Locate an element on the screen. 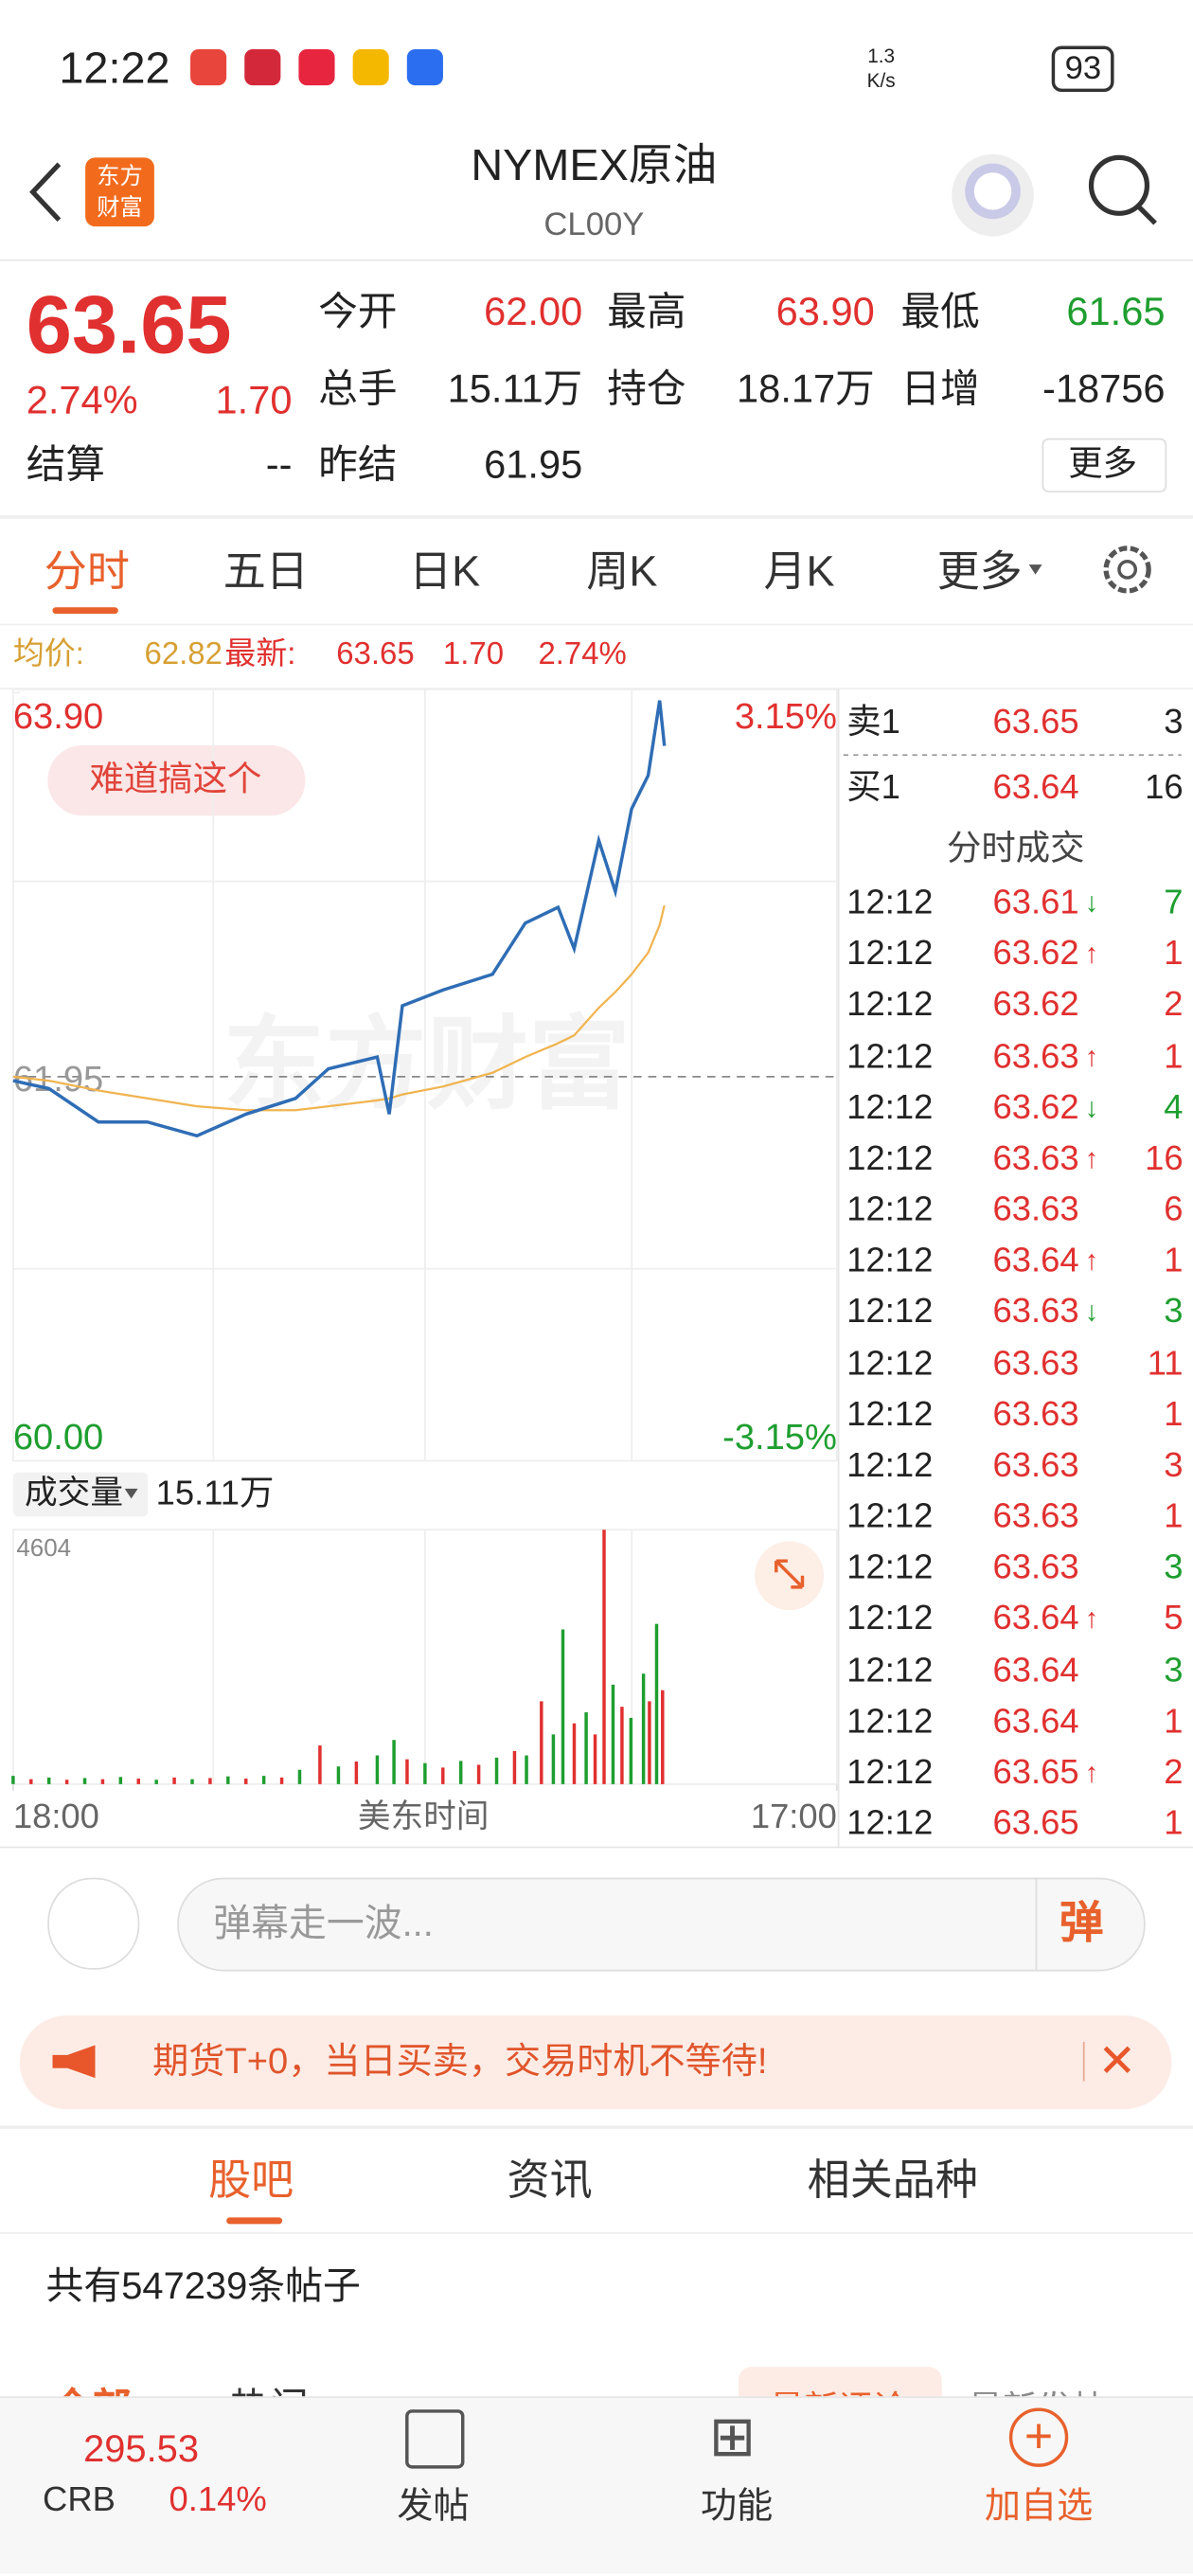 Image resolution: width=1193 pixels, height=2576 pixels. latest: 63.65 is located at coordinates (375, 654).